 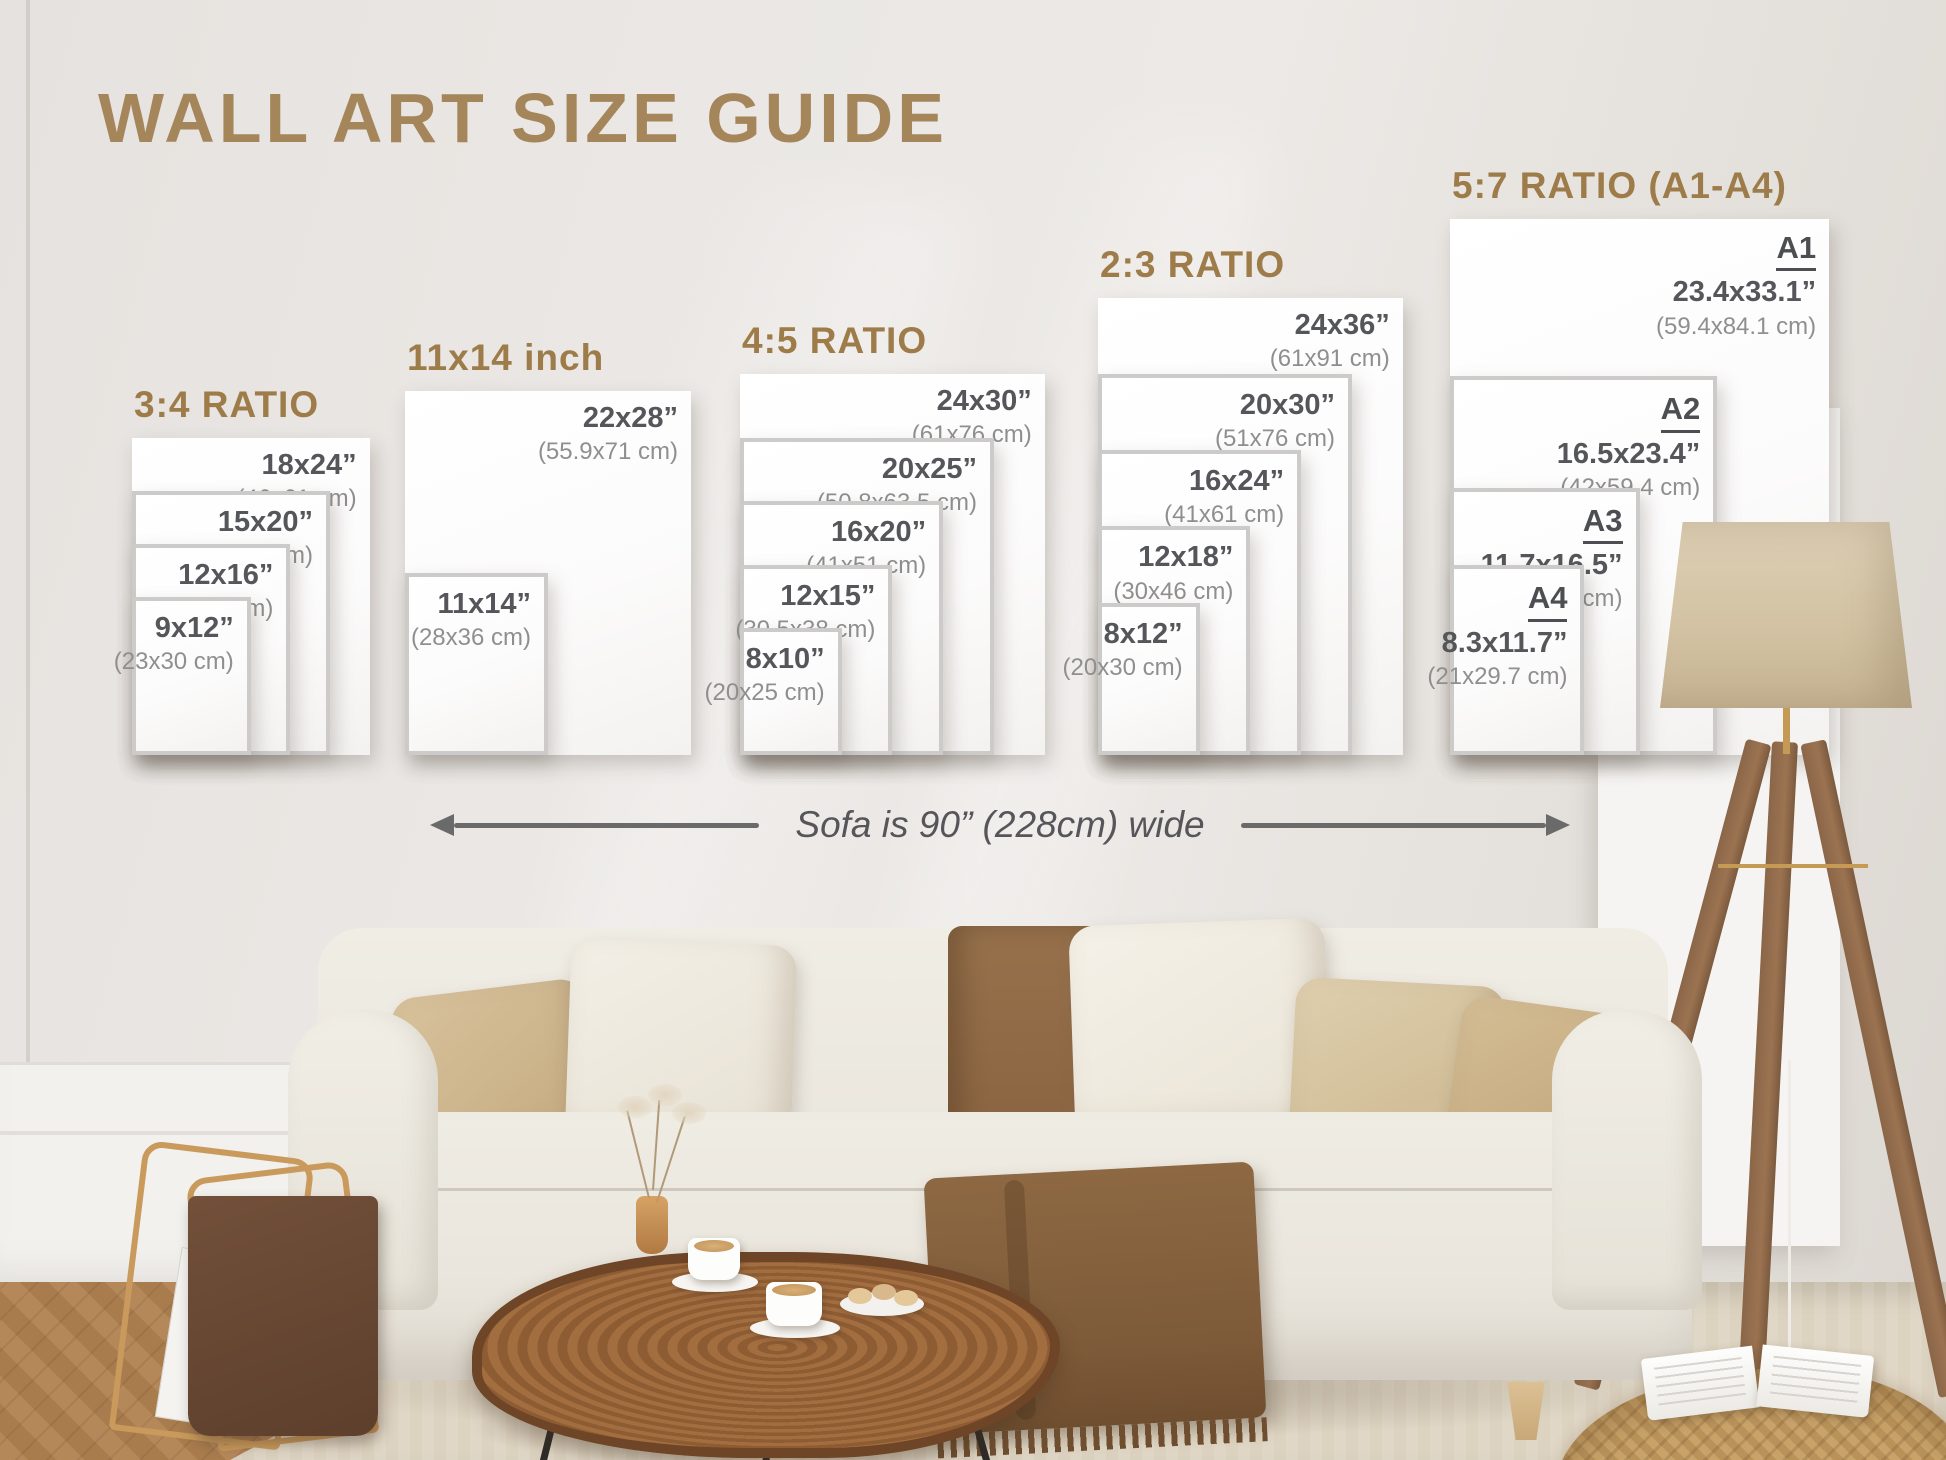 What do you see at coordinates (227, 405) in the screenshot?
I see `group-heading: 3:4 RATIO` at bounding box center [227, 405].